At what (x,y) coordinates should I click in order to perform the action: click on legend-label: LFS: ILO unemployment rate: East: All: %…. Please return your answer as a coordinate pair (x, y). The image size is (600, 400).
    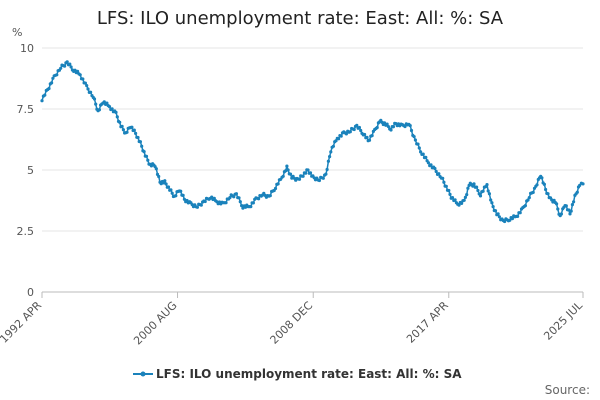
    Looking at the image, I should click on (309, 374).